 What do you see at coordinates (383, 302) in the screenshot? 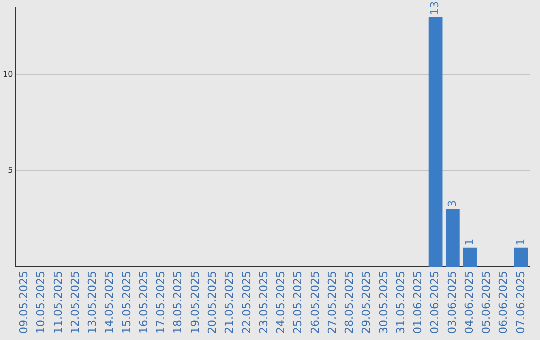
I see `x-tick-label: 30.05.2025` at bounding box center [383, 302].